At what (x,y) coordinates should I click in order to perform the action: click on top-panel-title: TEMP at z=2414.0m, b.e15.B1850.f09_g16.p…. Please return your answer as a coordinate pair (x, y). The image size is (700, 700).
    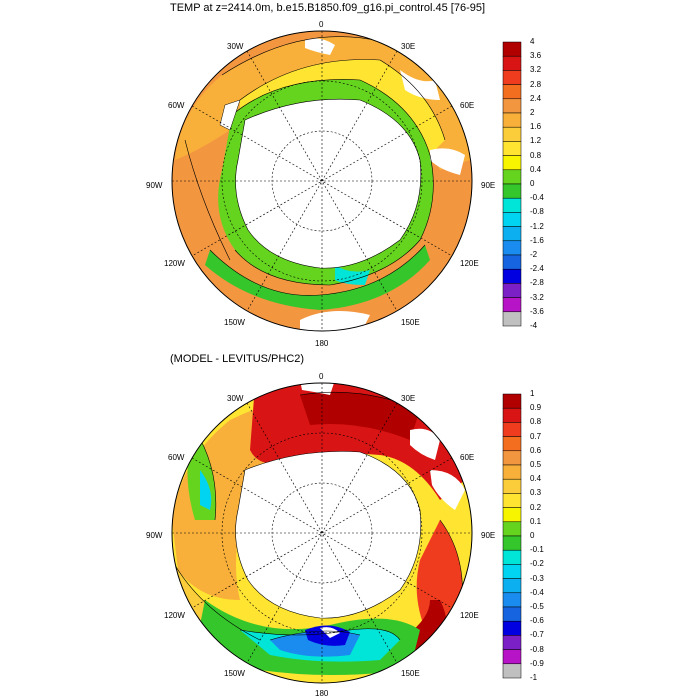
    Looking at the image, I should click on (328, 8).